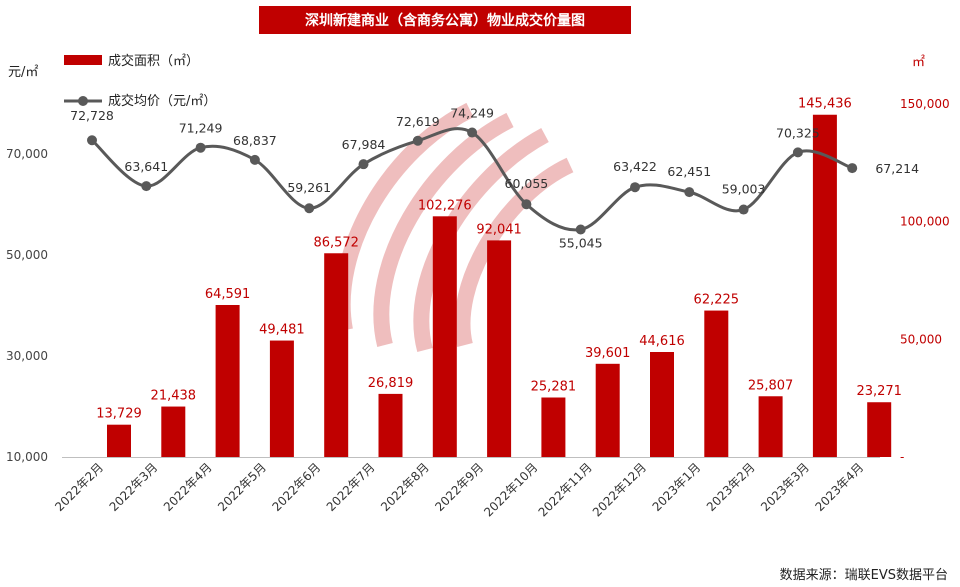  What do you see at coordinates (925, 222) in the screenshot?
I see `right-axis-tick: 100,000` at bounding box center [925, 222].